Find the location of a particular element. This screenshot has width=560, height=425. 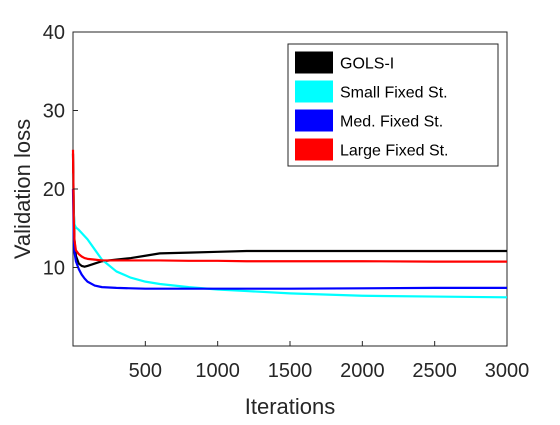

x-tick-label: 2500 is located at coordinates (434, 371).